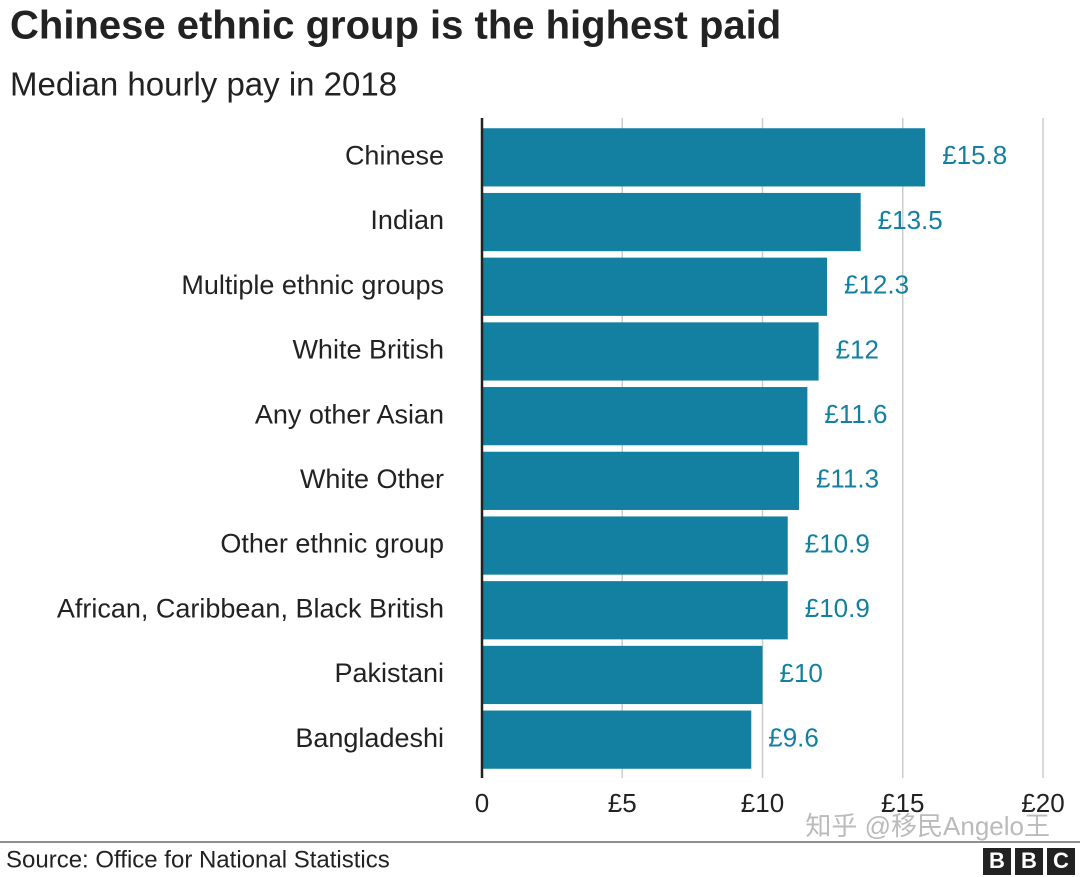 This screenshot has width=1080, height=877. What do you see at coordinates (801, 673) in the screenshot?
I see `value-label: £10` at bounding box center [801, 673].